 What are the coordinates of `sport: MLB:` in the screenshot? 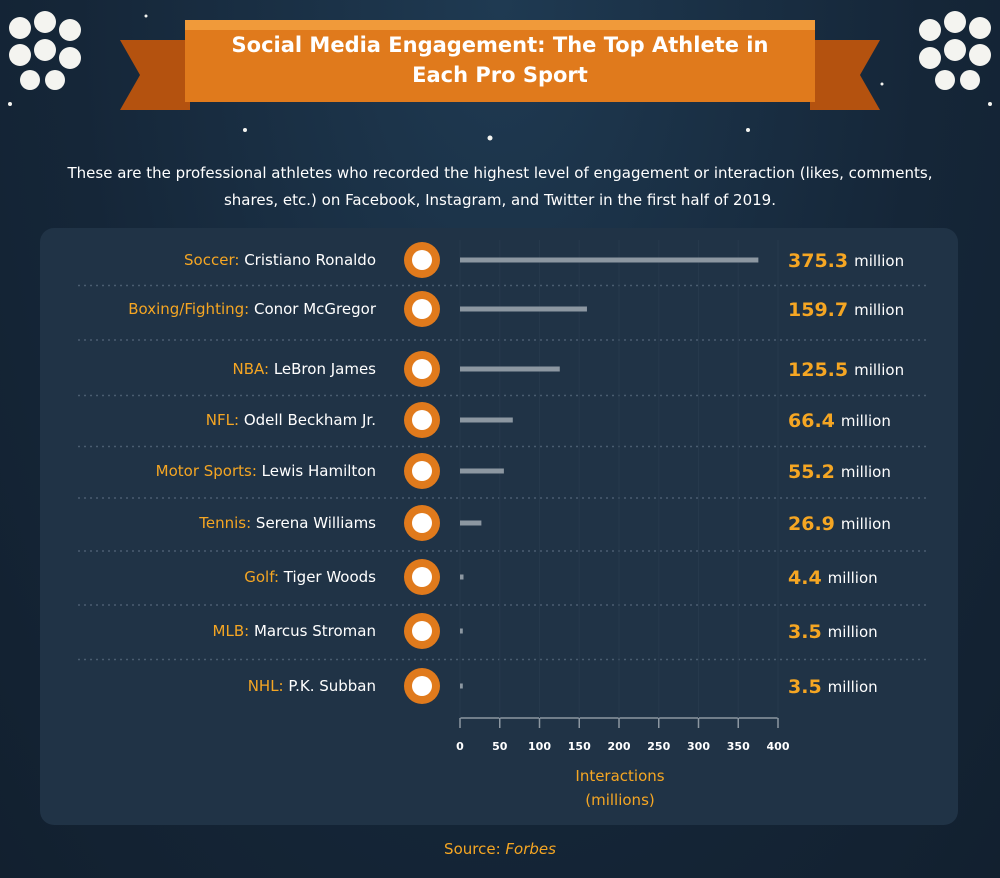 It's located at (231, 631).